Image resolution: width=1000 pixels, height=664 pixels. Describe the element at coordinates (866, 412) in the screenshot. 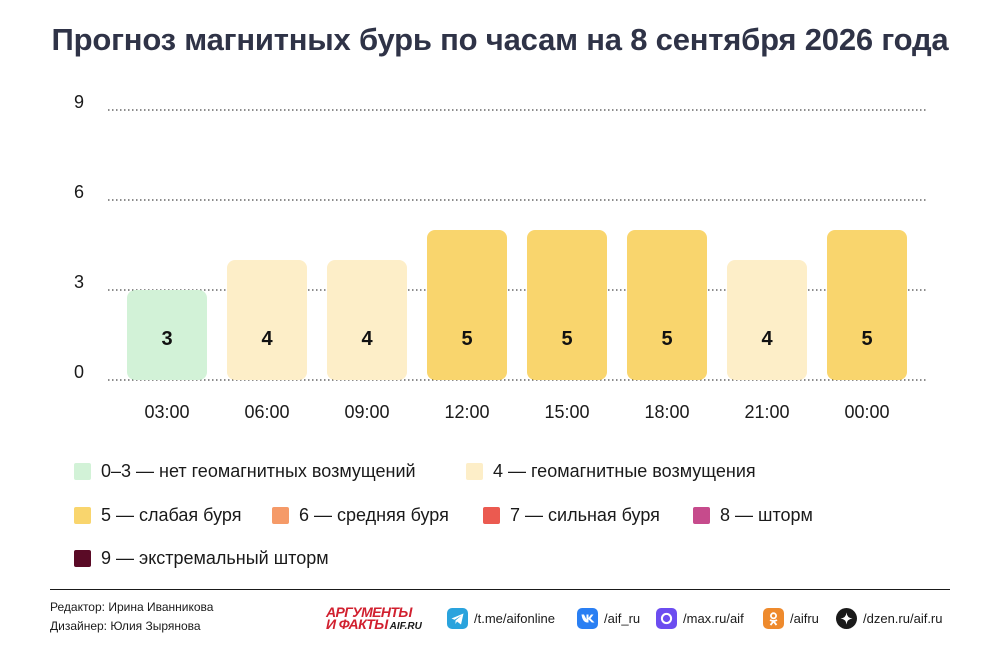

I see `x-tick-label: 00:00` at that location.